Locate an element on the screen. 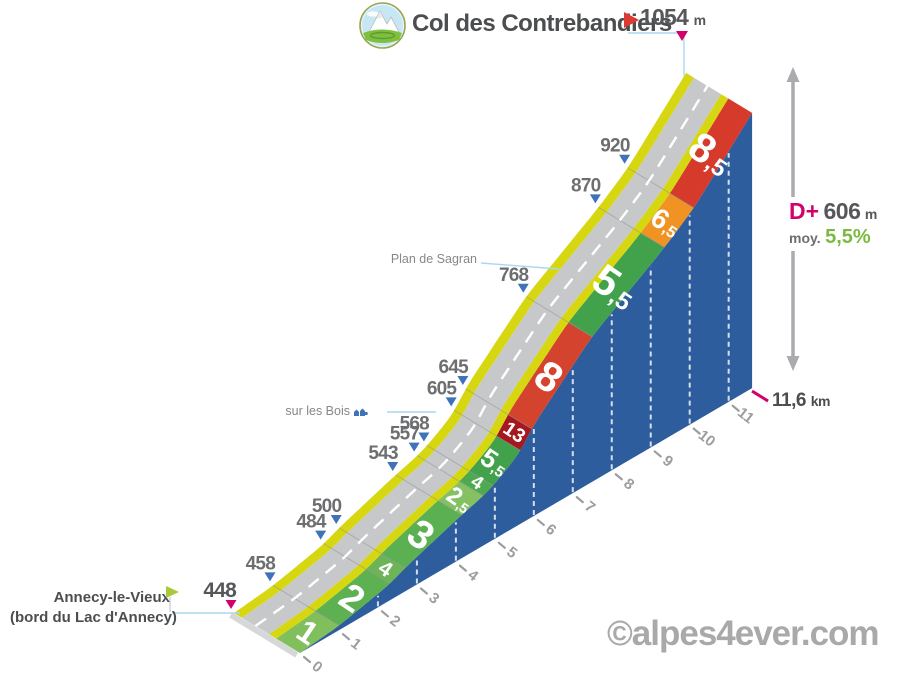  gain-arrow-head-bottom is located at coordinates (793, 363).